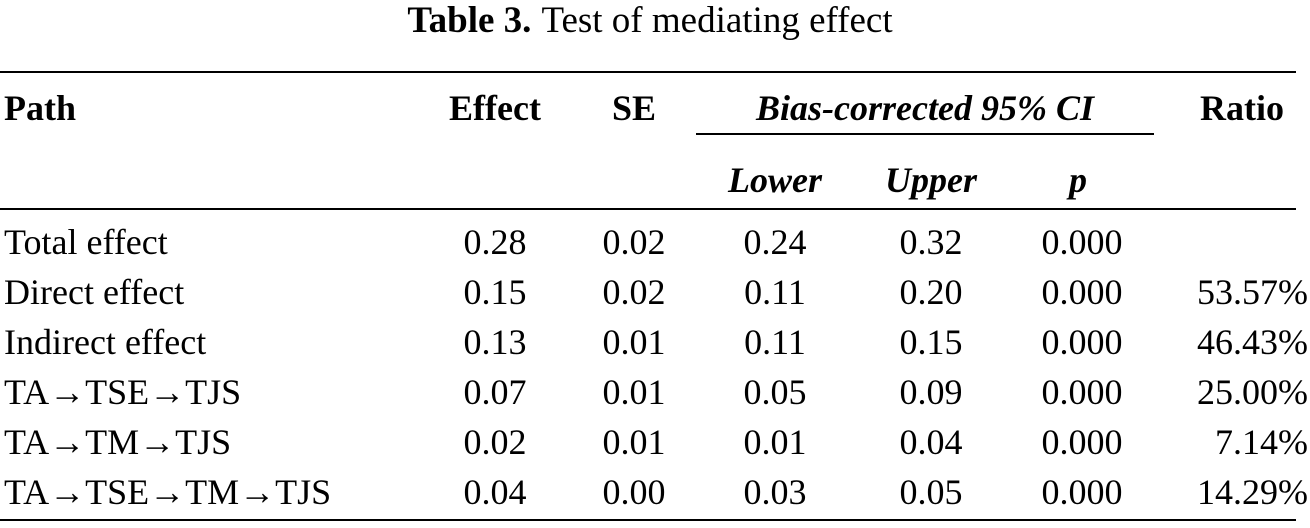 Image resolution: width=1310 pixels, height=528 pixels. What do you see at coordinates (123, 392) in the screenshot?
I see `cell-path: TA→TSE→TJS` at bounding box center [123, 392].